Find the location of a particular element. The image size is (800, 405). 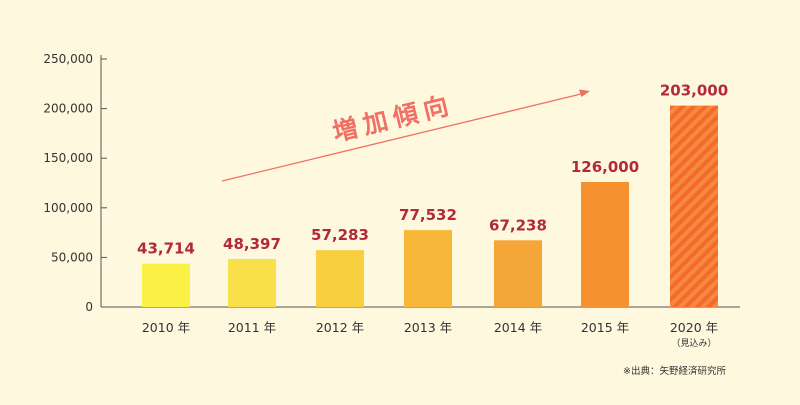

x-category-label: 2014 年 is located at coordinates (518, 327).